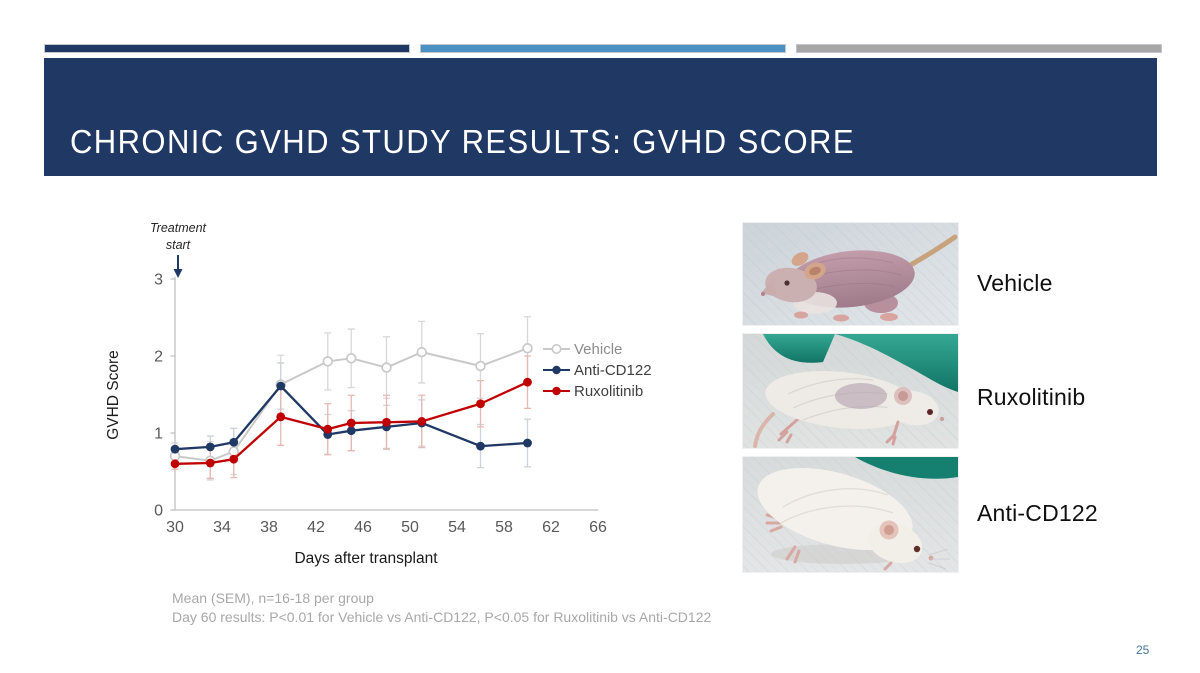 This screenshot has height=673, width=1200. What do you see at coordinates (273, 598) in the screenshot?
I see `footnote-line-1: Mean (SEM), n=16-18 per group` at bounding box center [273, 598].